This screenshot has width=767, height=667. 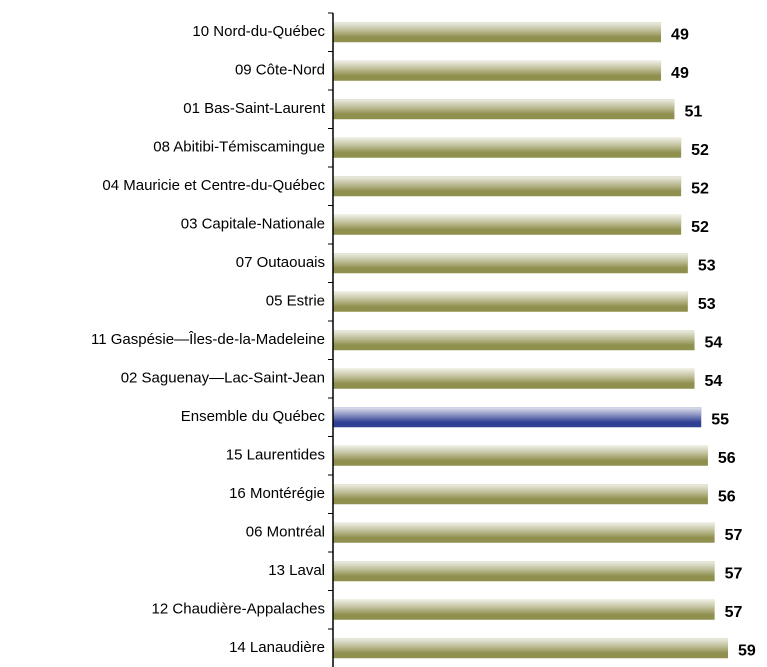 What do you see at coordinates (277, 493) in the screenshot?
I see `category-label: 16 Montérégie` at bounding box center [277, 493].